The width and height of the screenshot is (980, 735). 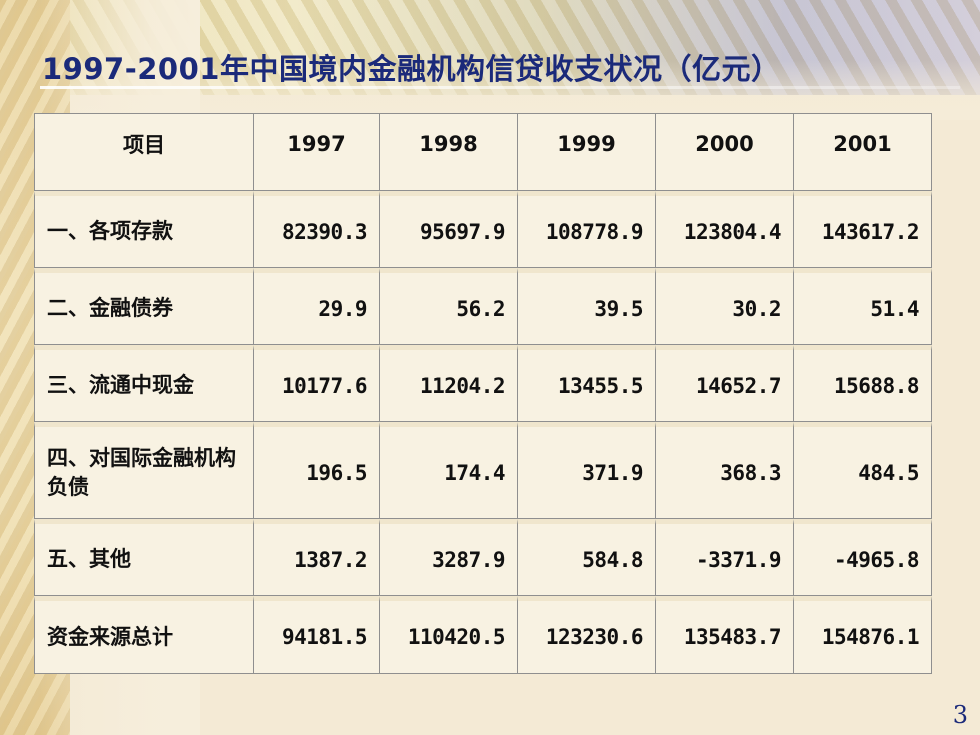 I want to click on table-cell: 196.5, so click(x=317, y=470).